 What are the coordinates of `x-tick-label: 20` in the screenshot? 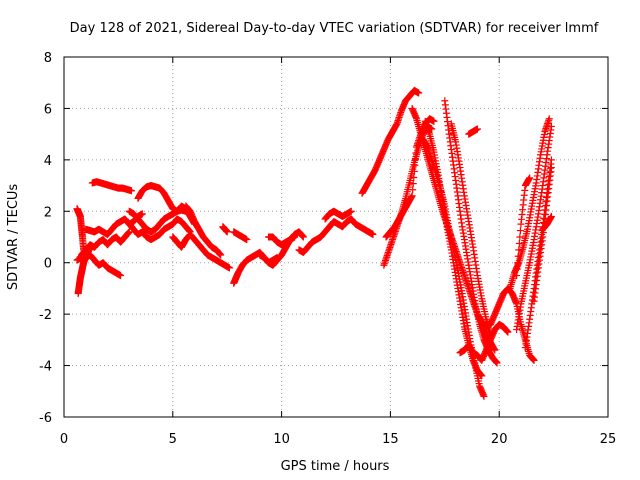 It's located at (499, 439).